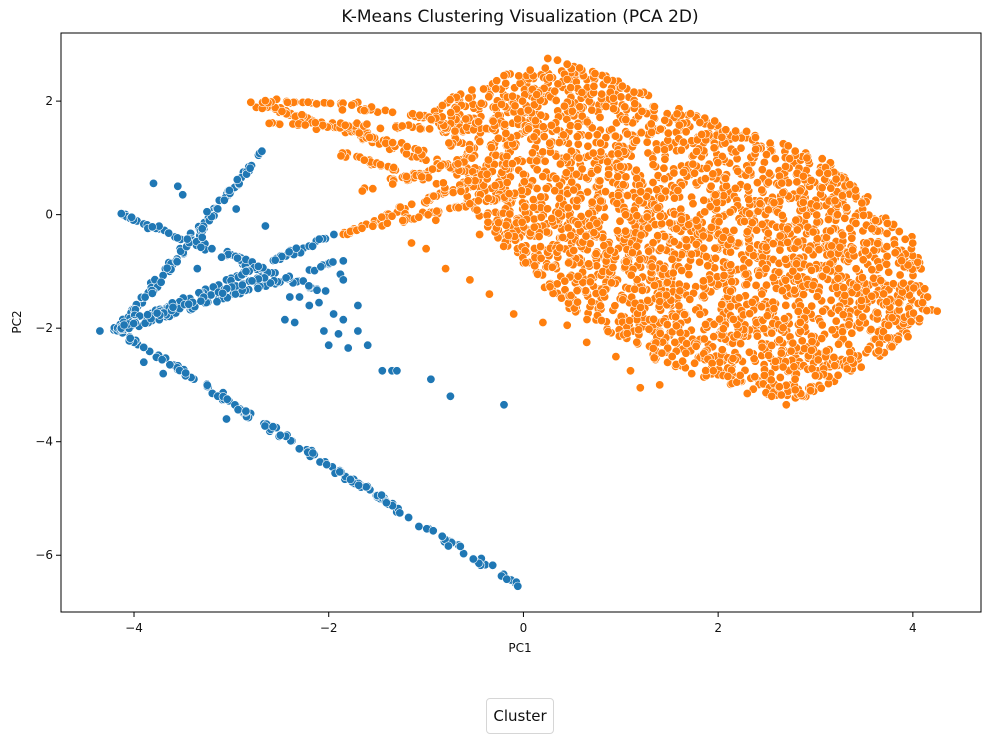  Describe the element at coordinates (134, 628) in the screenshot. I see `x-tick-label: −4` at that location.